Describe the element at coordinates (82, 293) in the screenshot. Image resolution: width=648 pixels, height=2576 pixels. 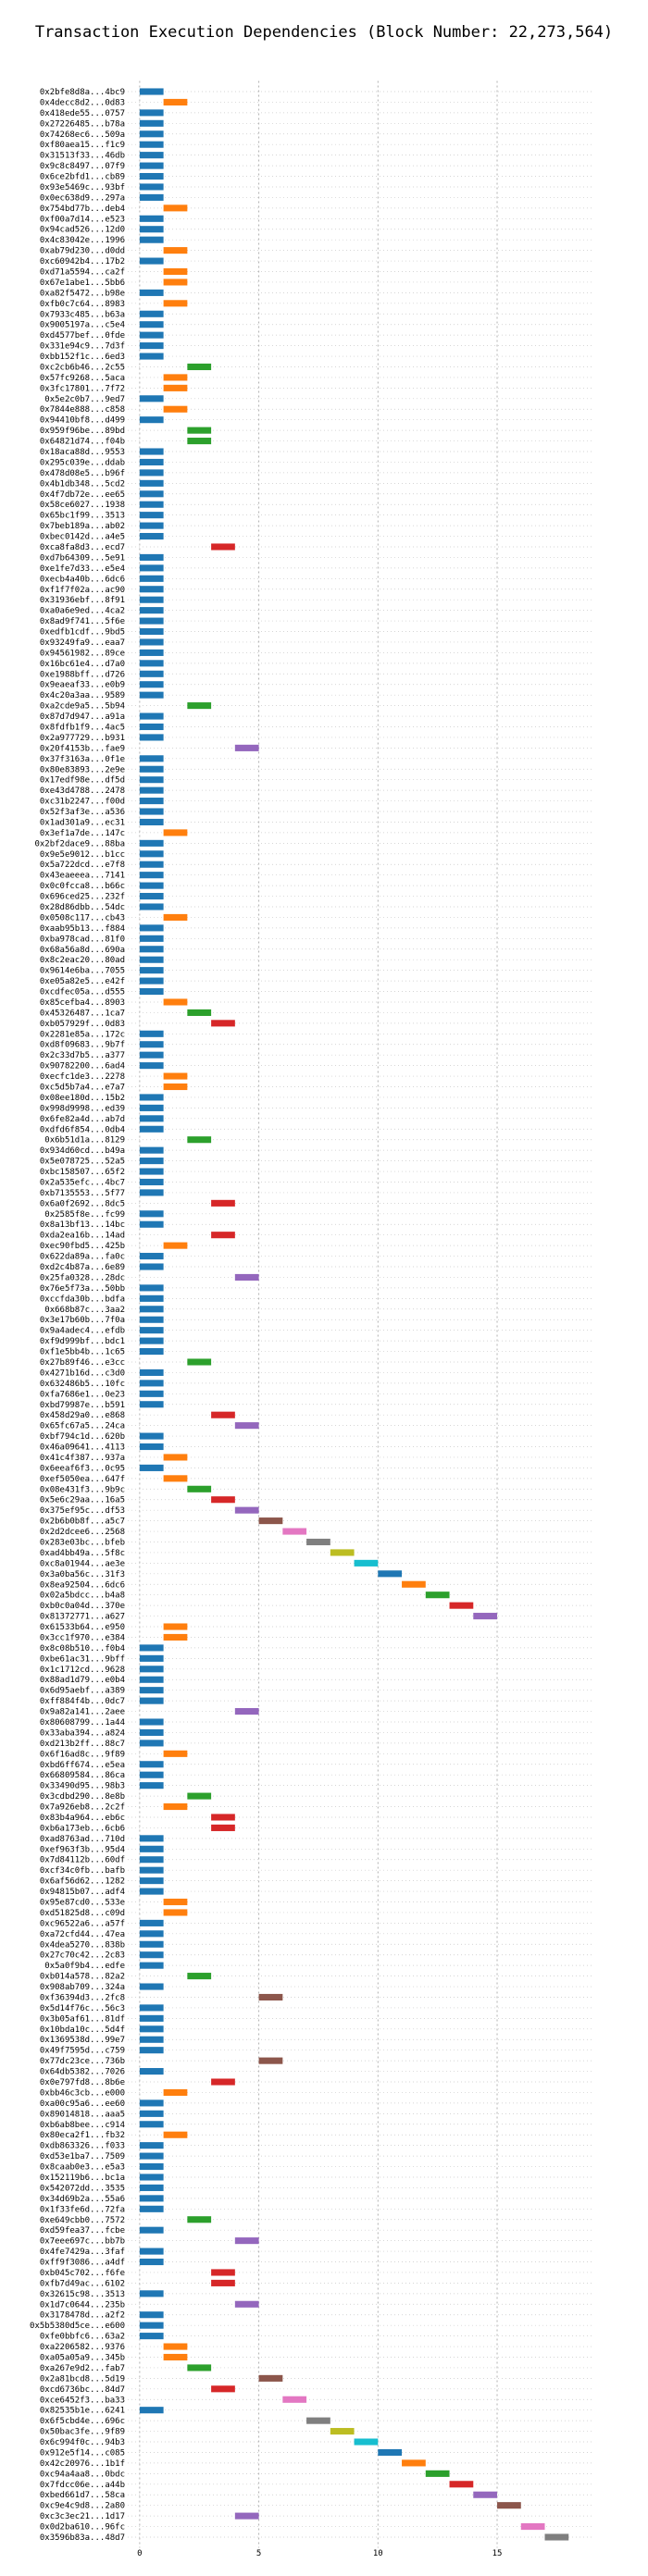
I see `tx-label: 0xa82f5472...b98e` at that location.